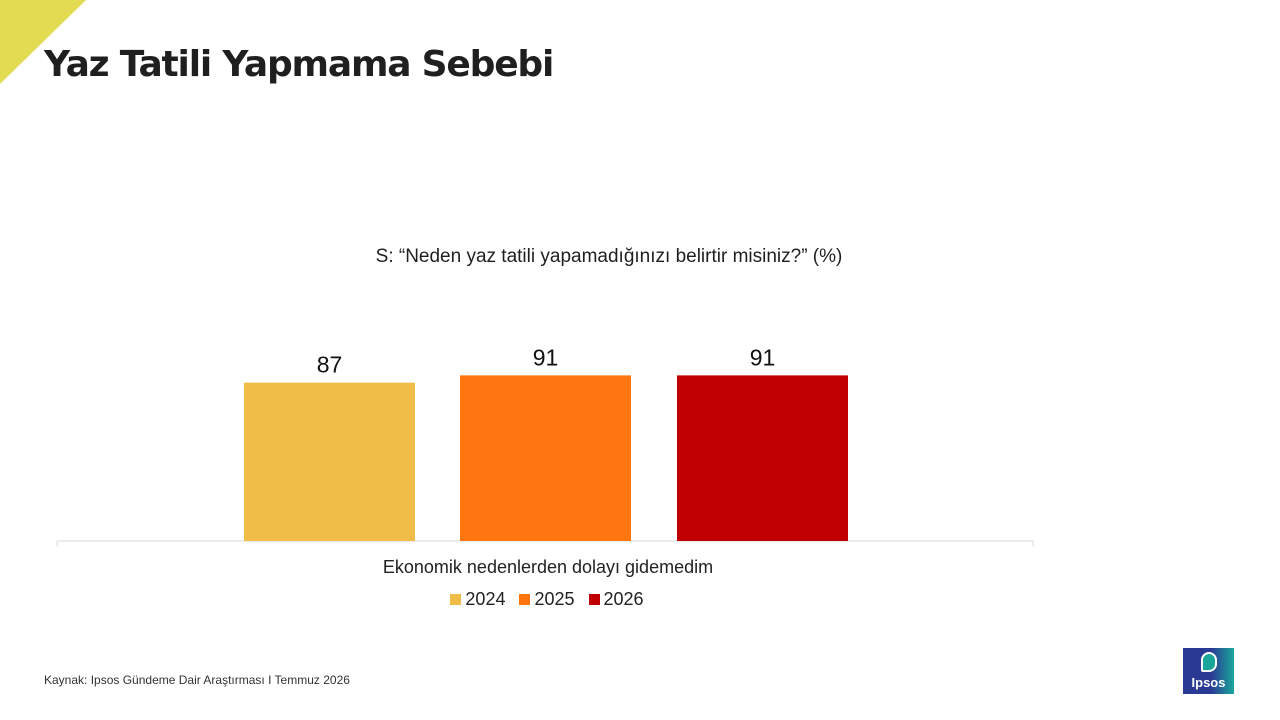 The height and width of the screenshot is (720, 1280). Describe the element at coordinates (299, 64) in the screenshot. I see `page-title: Yaz Tatili Yapmama Sebebi` at that location.